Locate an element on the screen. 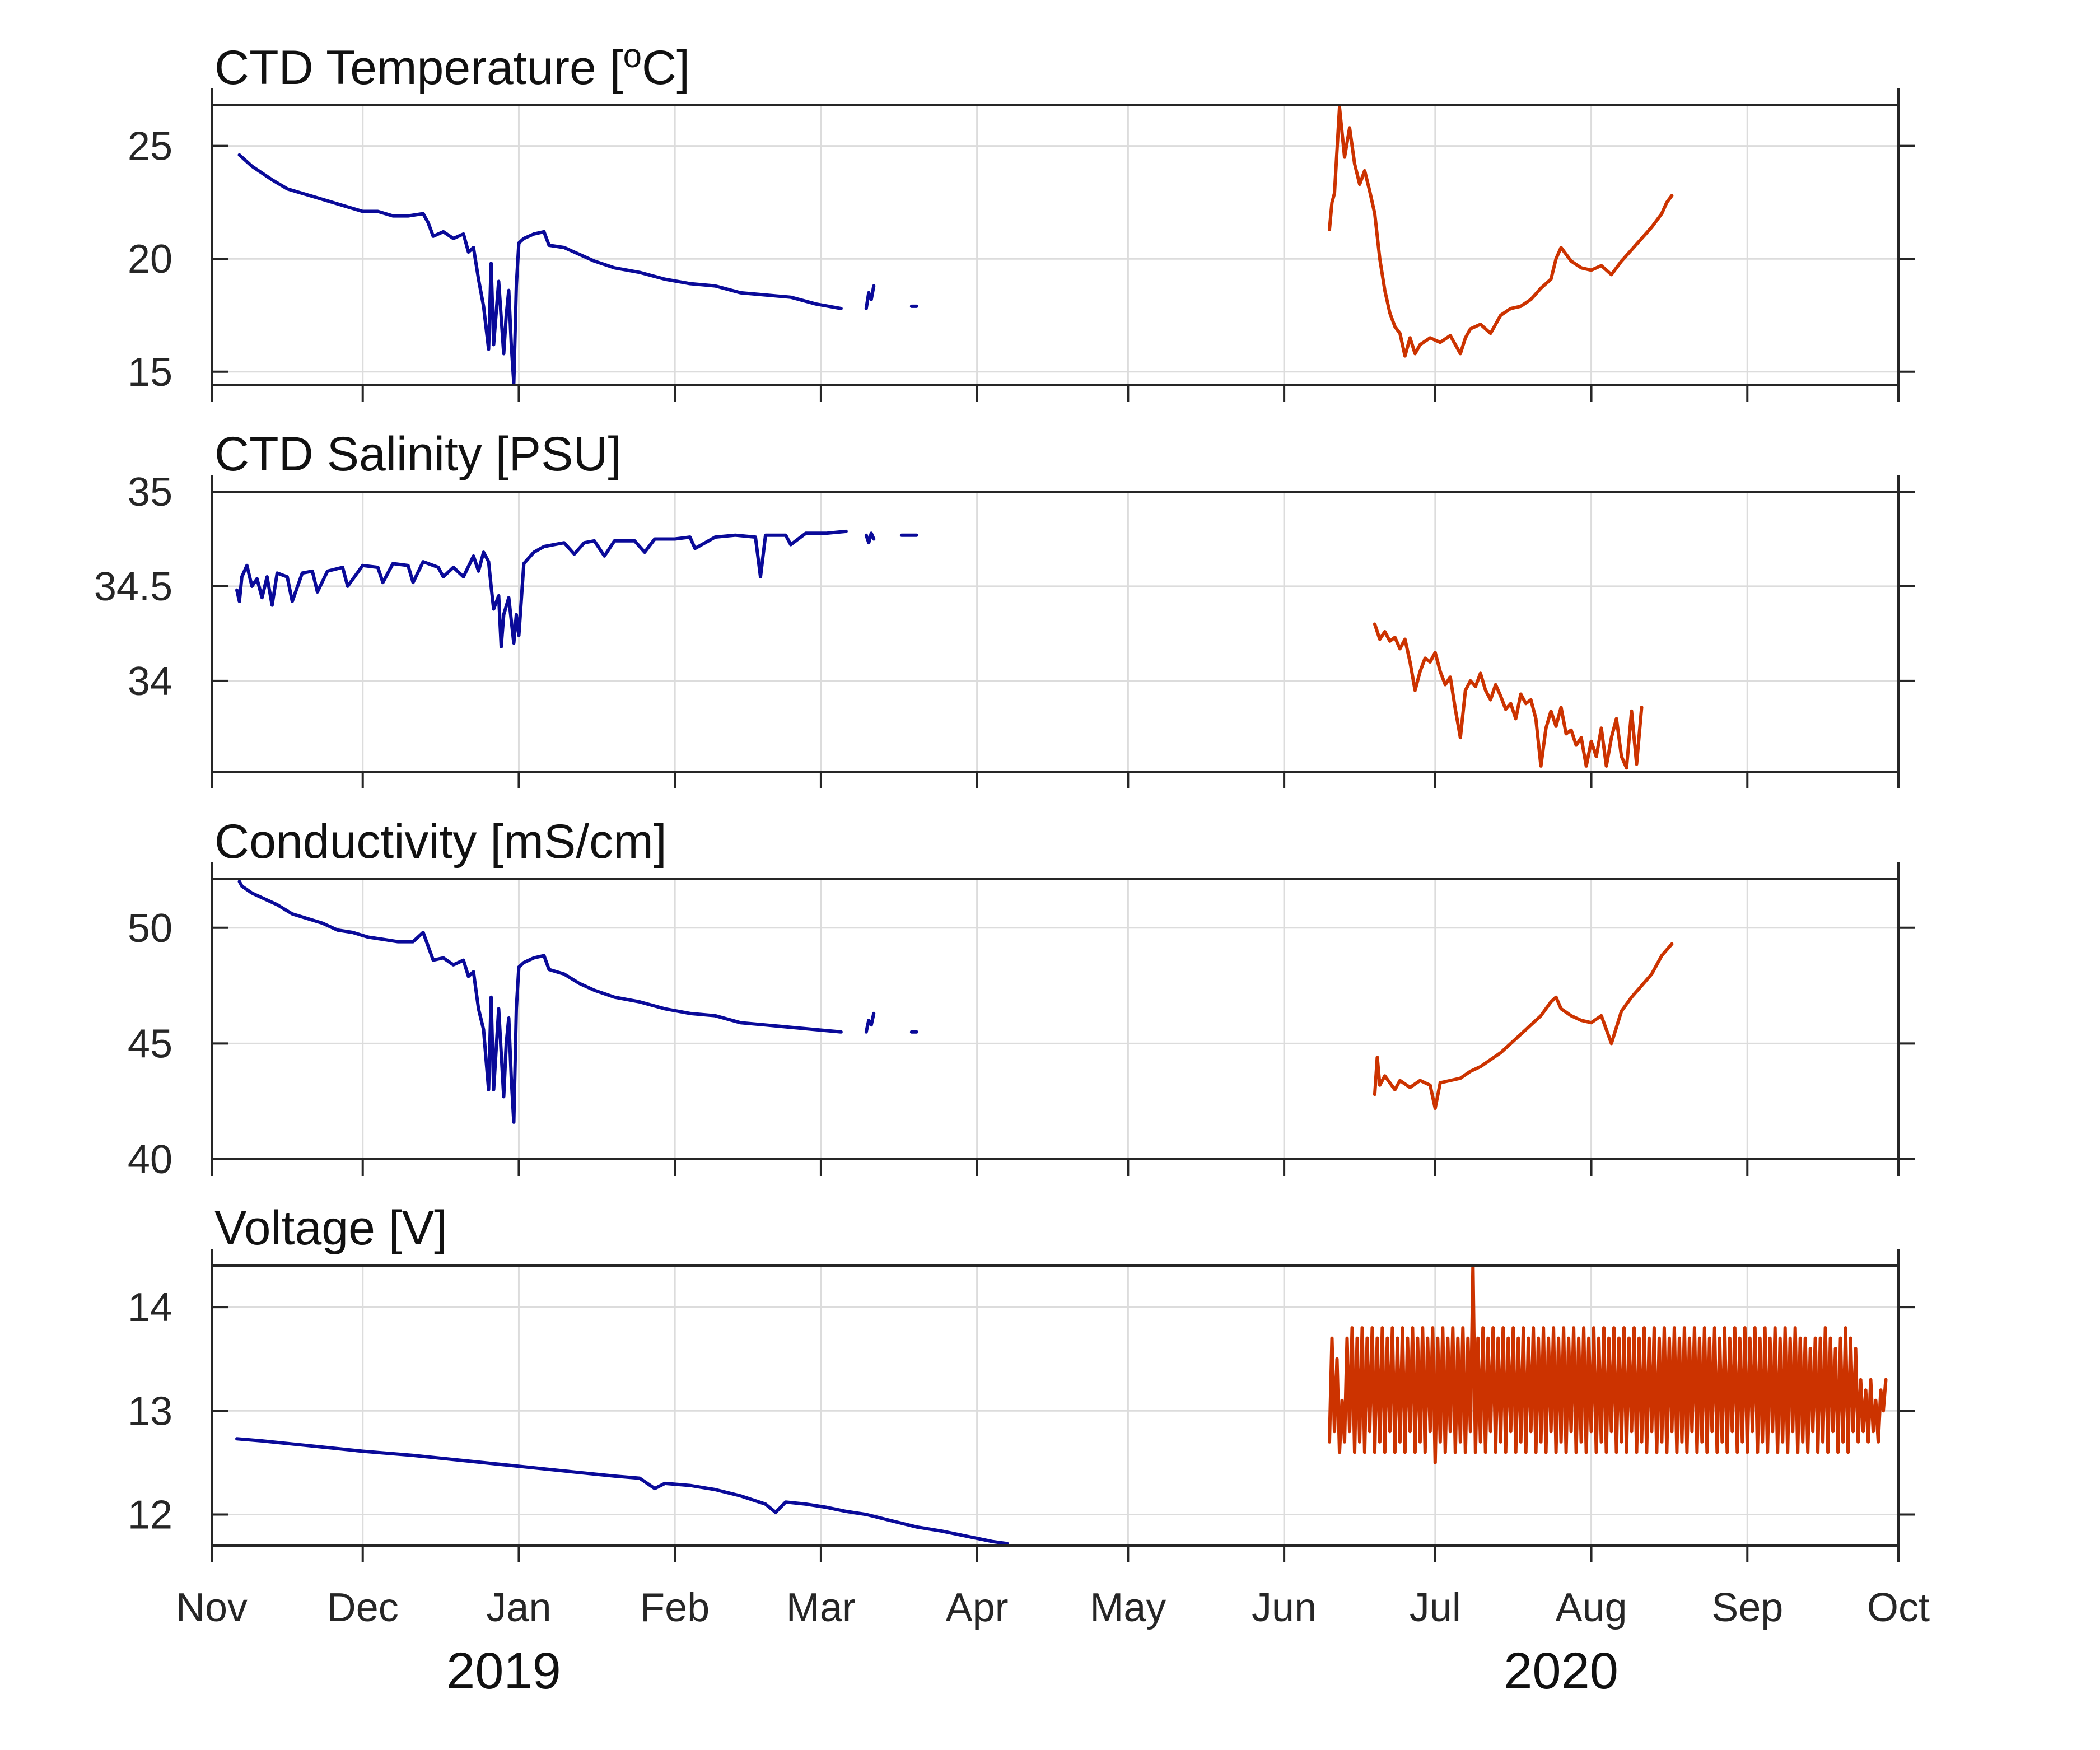  y-tick-label: 14 is located at coordinates (150, 1308).